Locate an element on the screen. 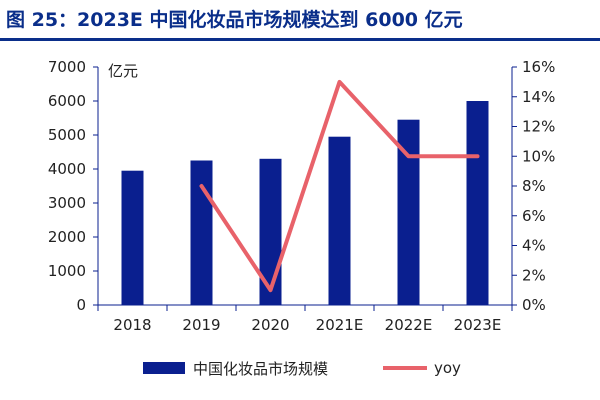 The width and height of the screenshot is (600, 400). chart-title: 图 25：2023E 中国化妆品市场规模达到 6000 亿元 is located at coordinates (234, 20).